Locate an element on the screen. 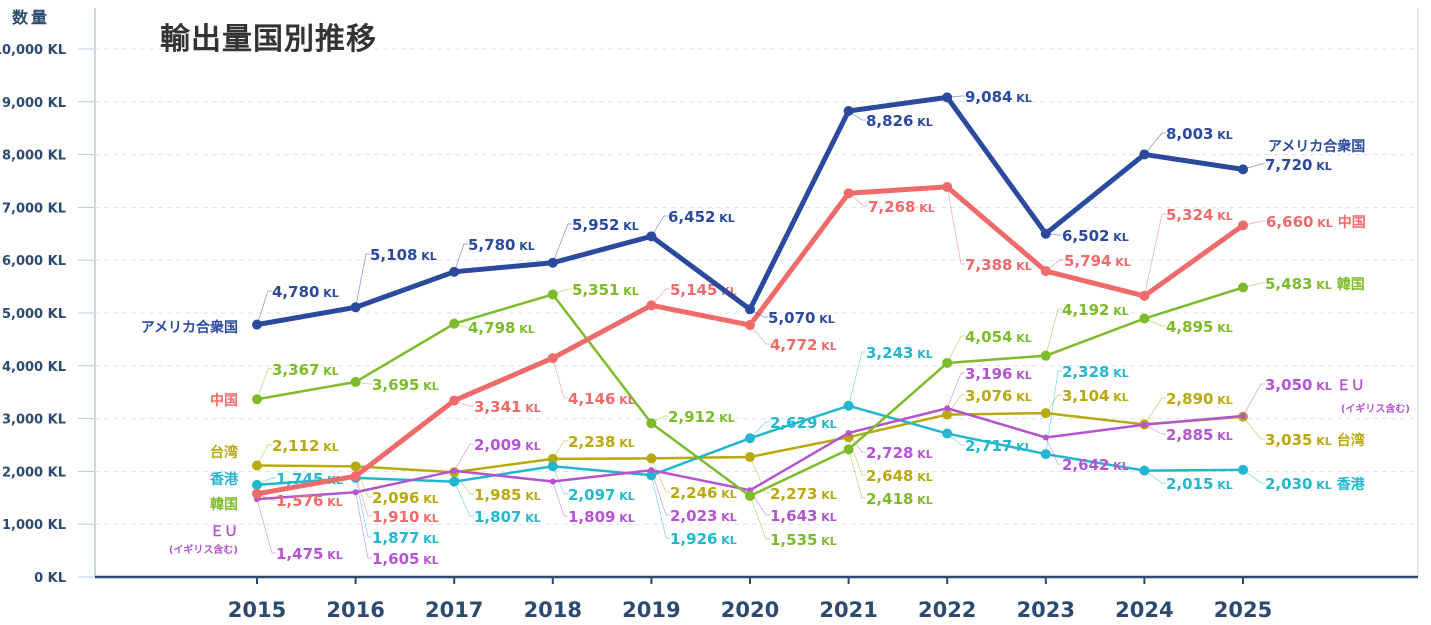 This screenshot has width=1431, height=625. data-label: 2,096 KL is located at coordinates (405, 498).